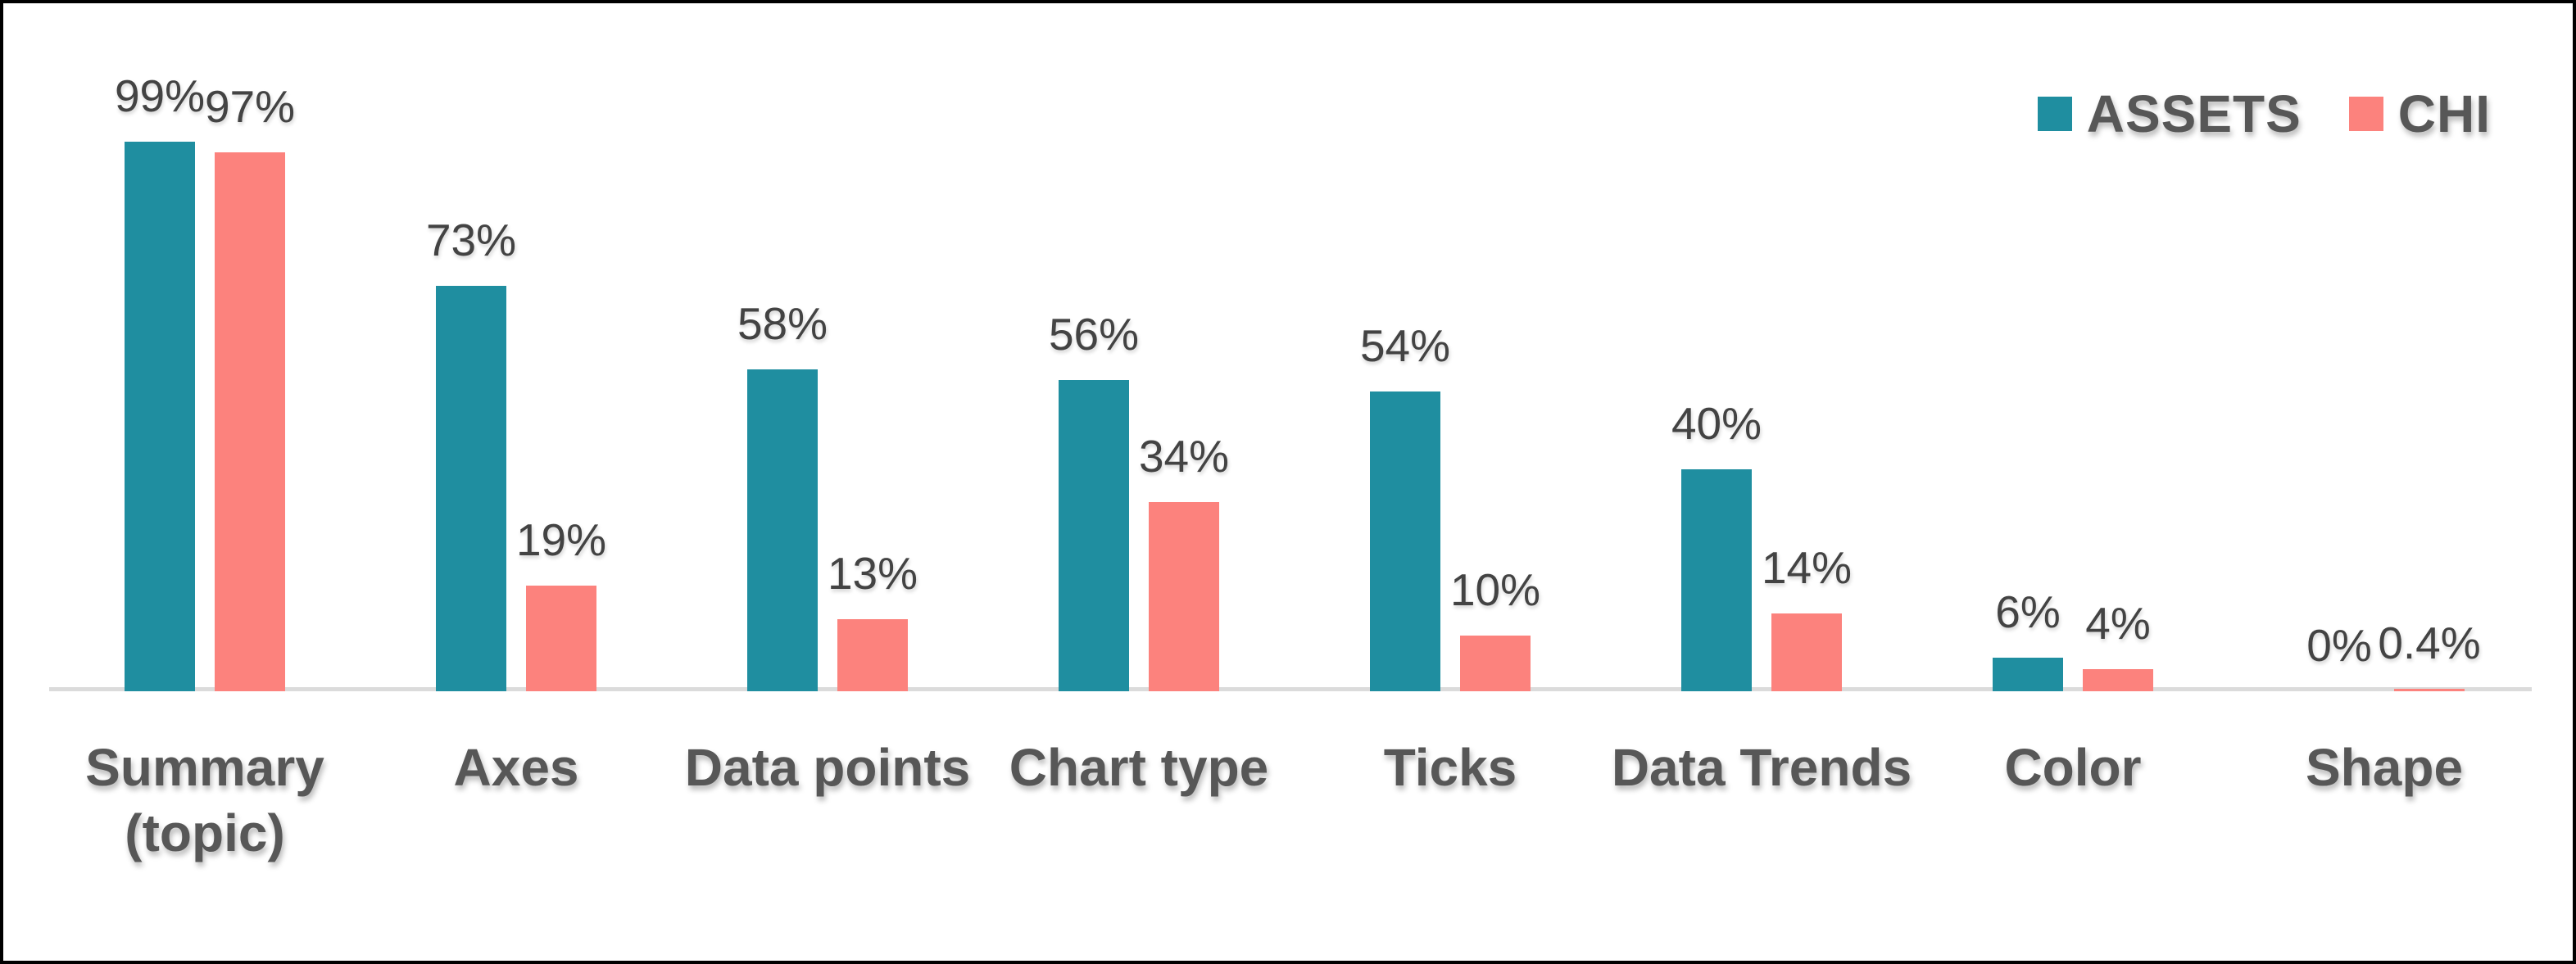 This screenshot has height=964, width=2576. Describe the element at coordinates (2073, 767) in the screenshot. I see `category-label-color: Color` at that location.